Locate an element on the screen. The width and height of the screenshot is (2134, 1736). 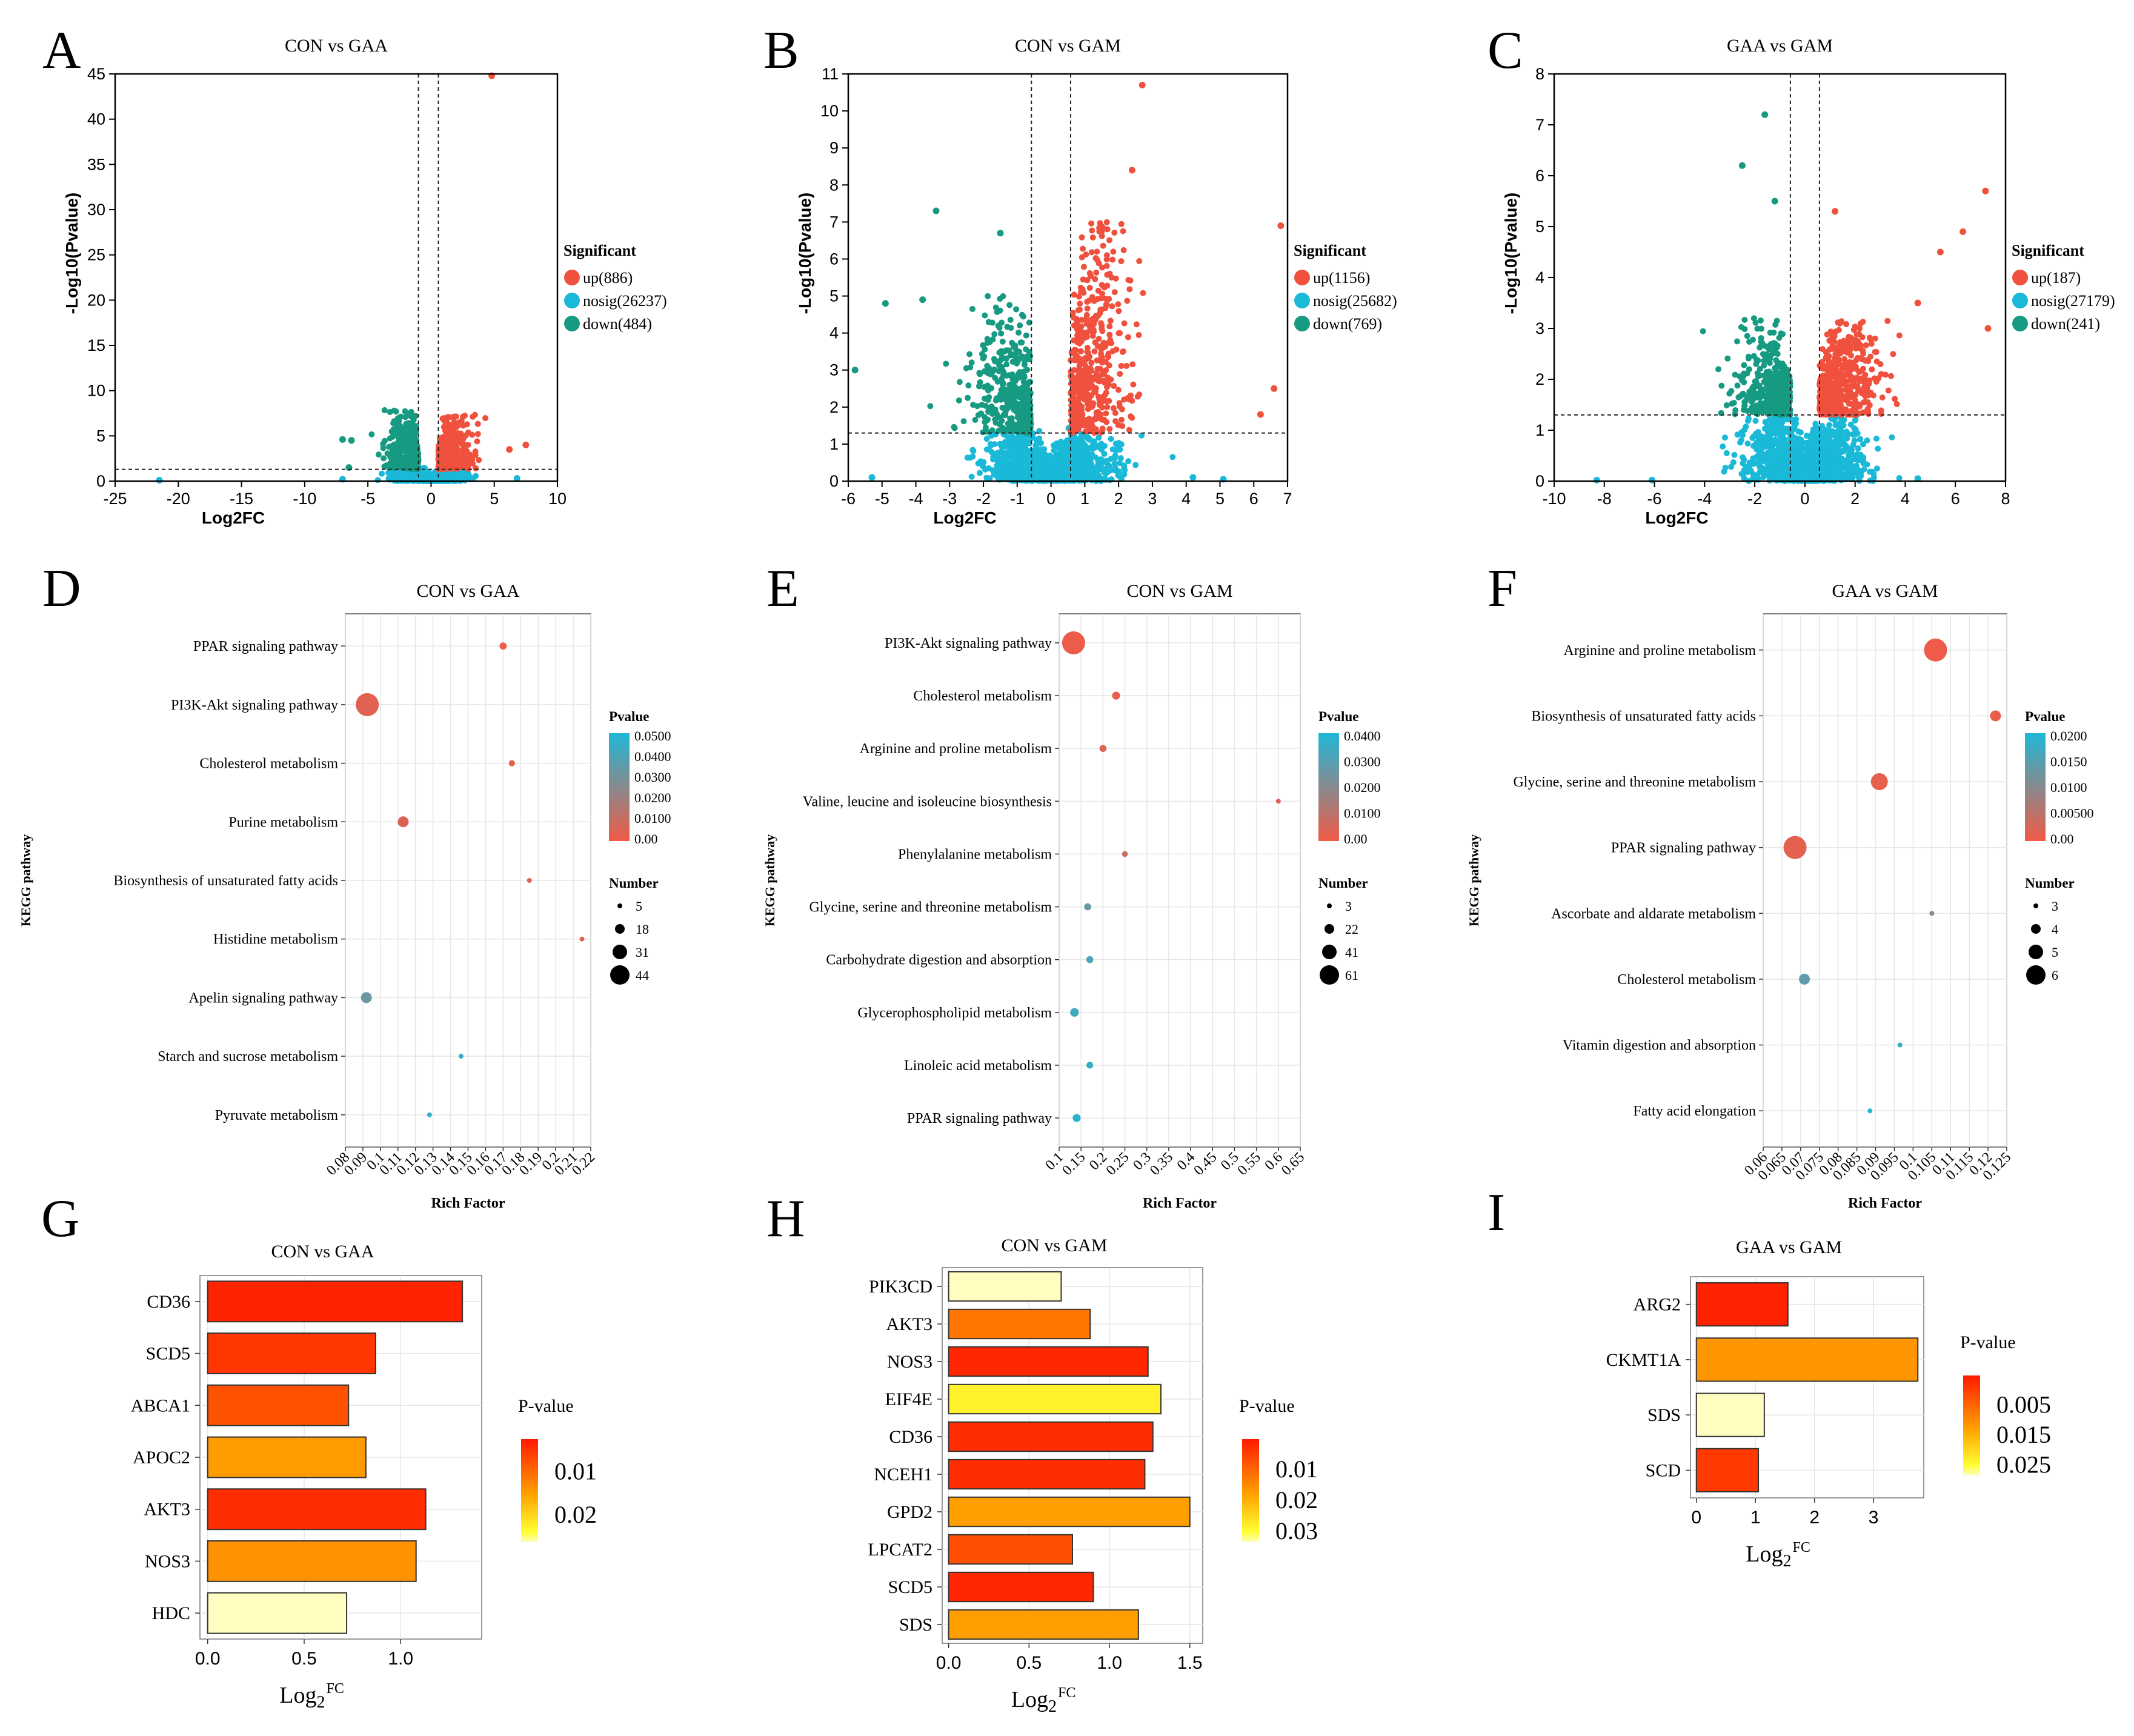
panel-letter: B is located at coordinates (781, 51).